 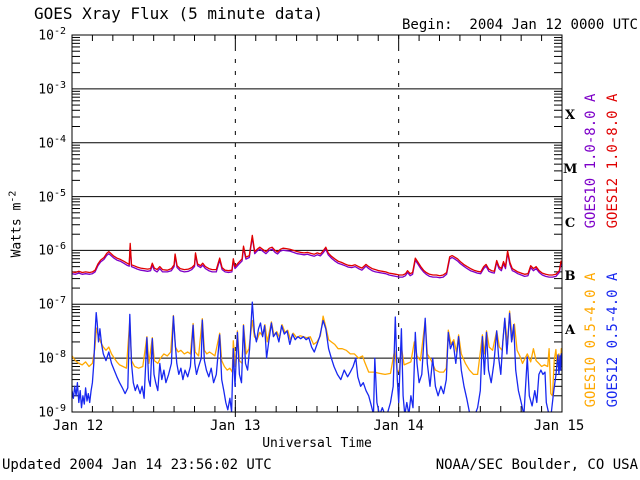 I want to click on begin-timestamp: Begin: 2004 Jan 12 0000 UTC, so click(x=519, y=25).